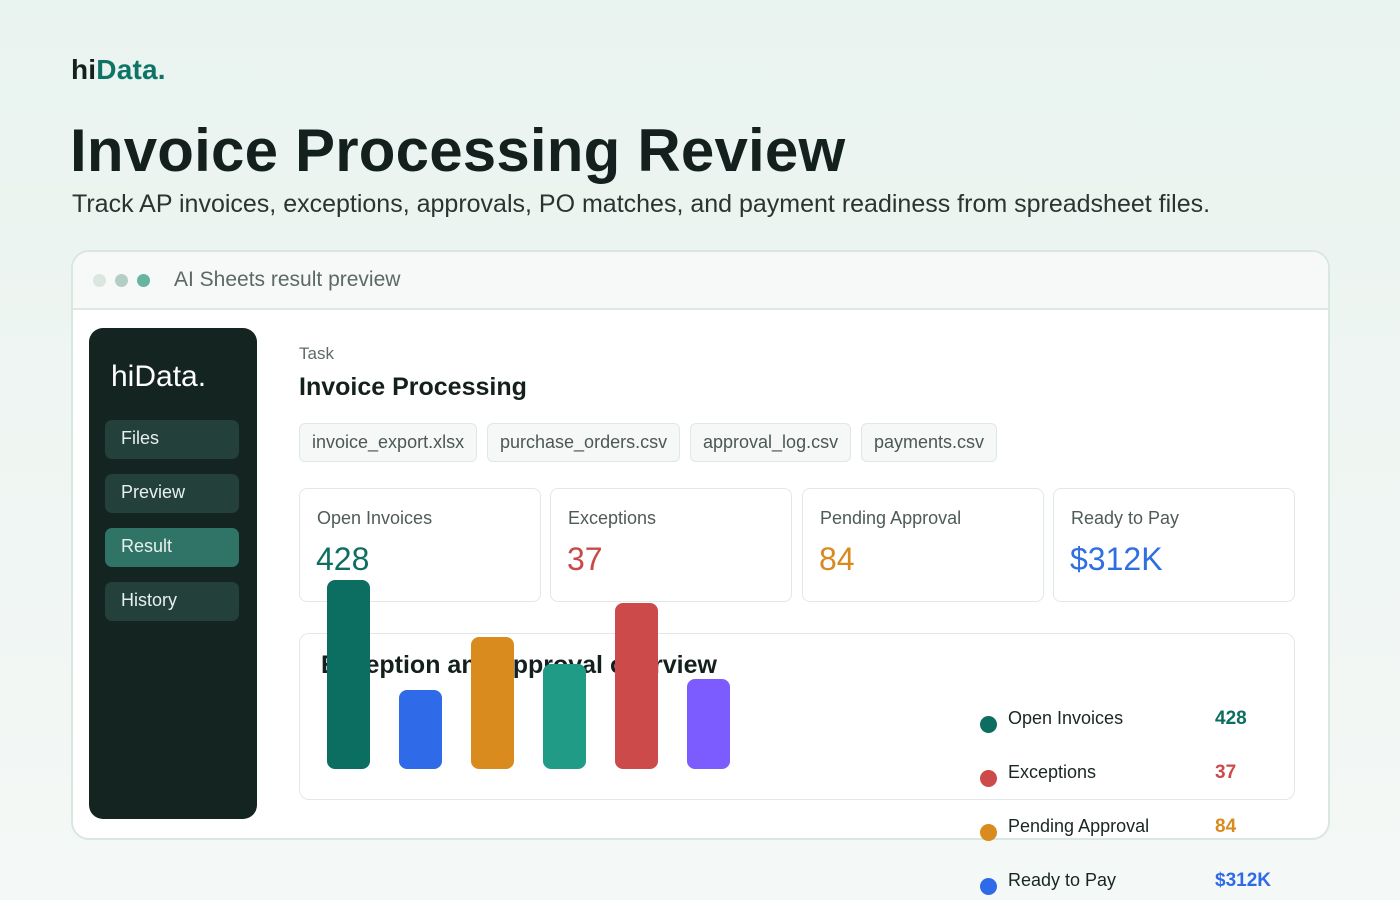 This screenshot has width=1400, height=900. What do you see at coordinates (172, 493) in the screenshot?
I see `sidebar-item-preview: Preview` at bounding box center [172, 493].